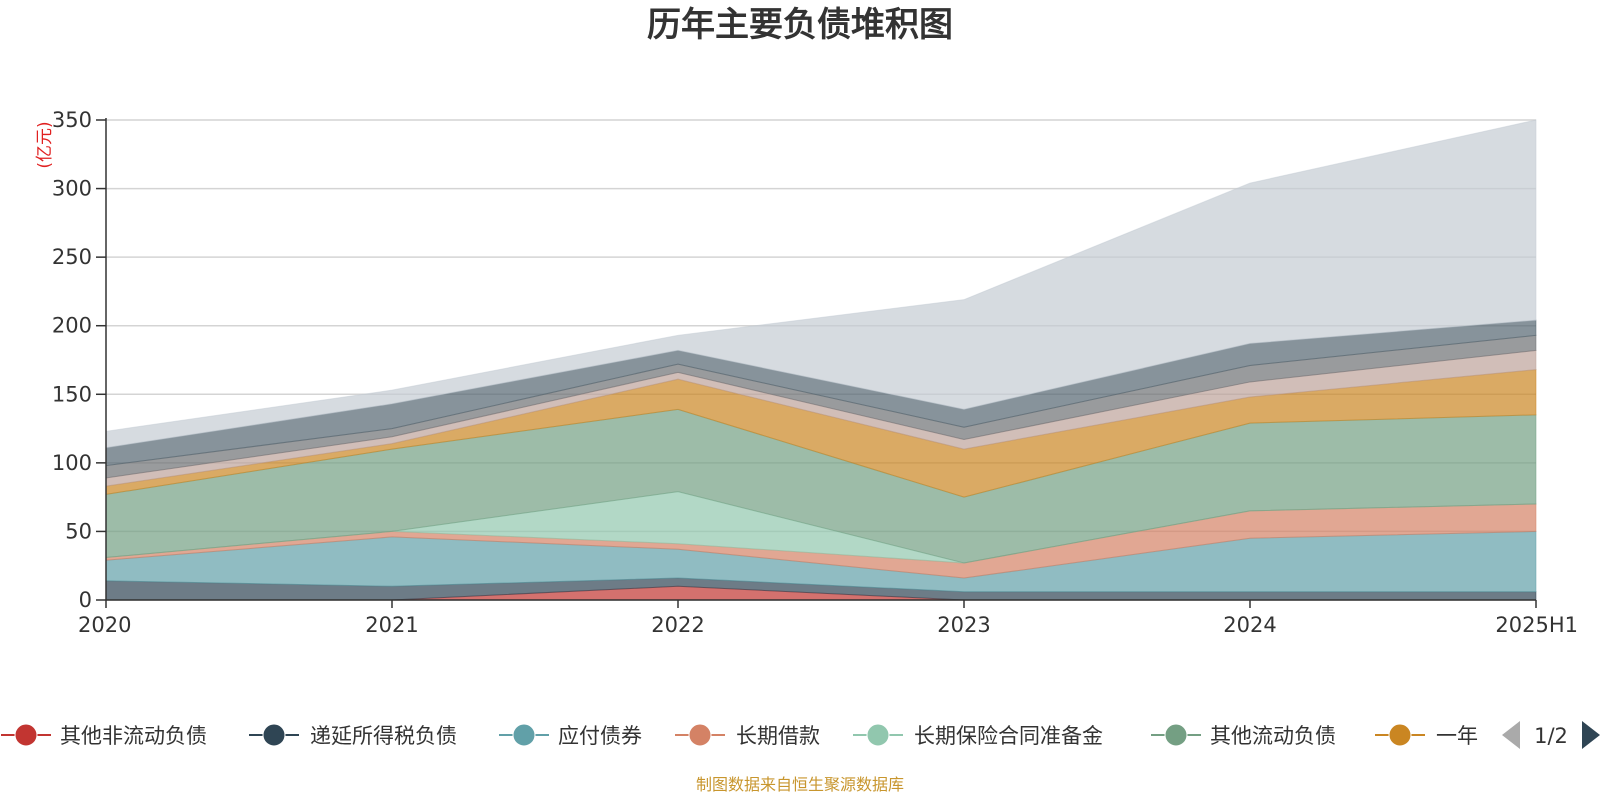  I want to click on legend-page-indicator: 1/2, so click(1551, 736).